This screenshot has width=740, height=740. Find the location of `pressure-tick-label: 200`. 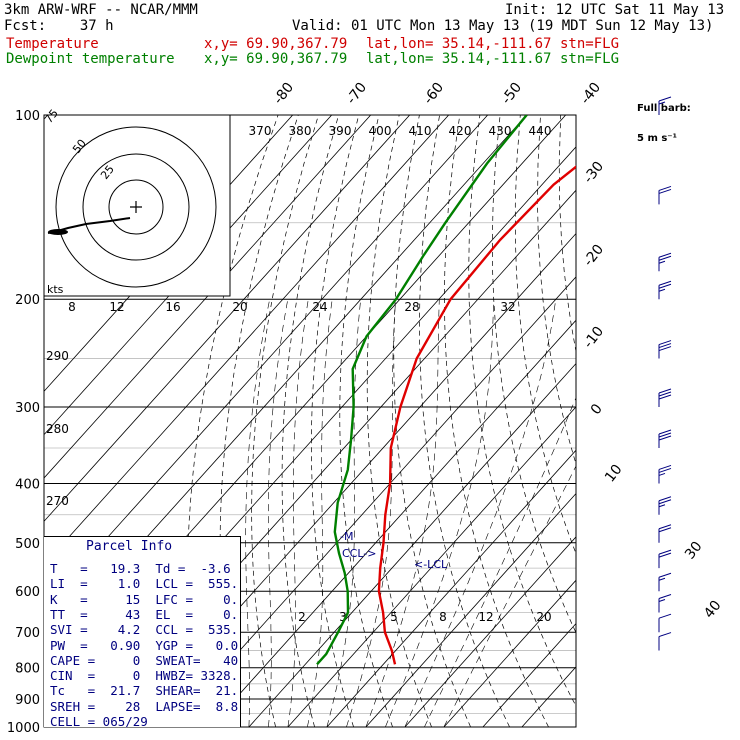

pressure-tick-label: 200 is located at coordinates (27, 300).